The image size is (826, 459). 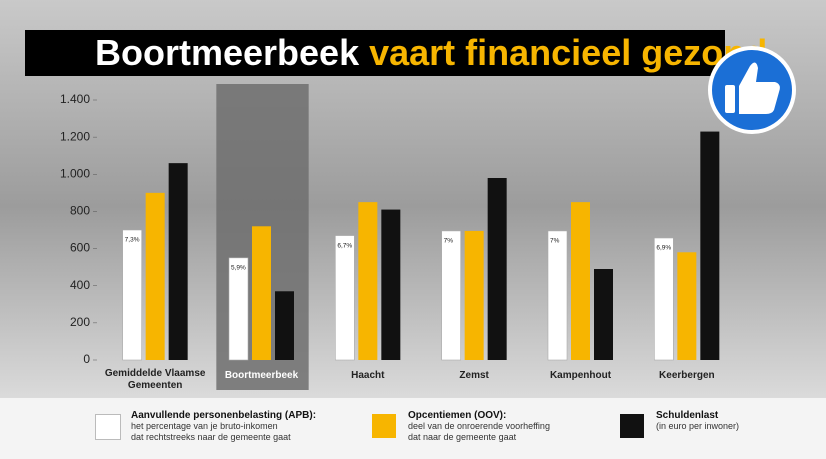 What do you see at coordinates (368, 375) in the screenshot?
I see `x-tick-label: Haacht` at bounding box center [368, 375].